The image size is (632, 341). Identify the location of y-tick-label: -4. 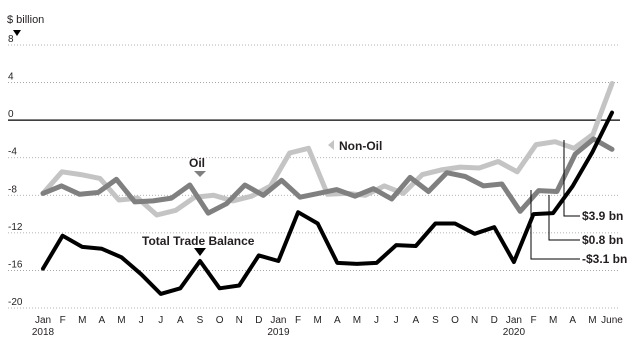
(12, 152).